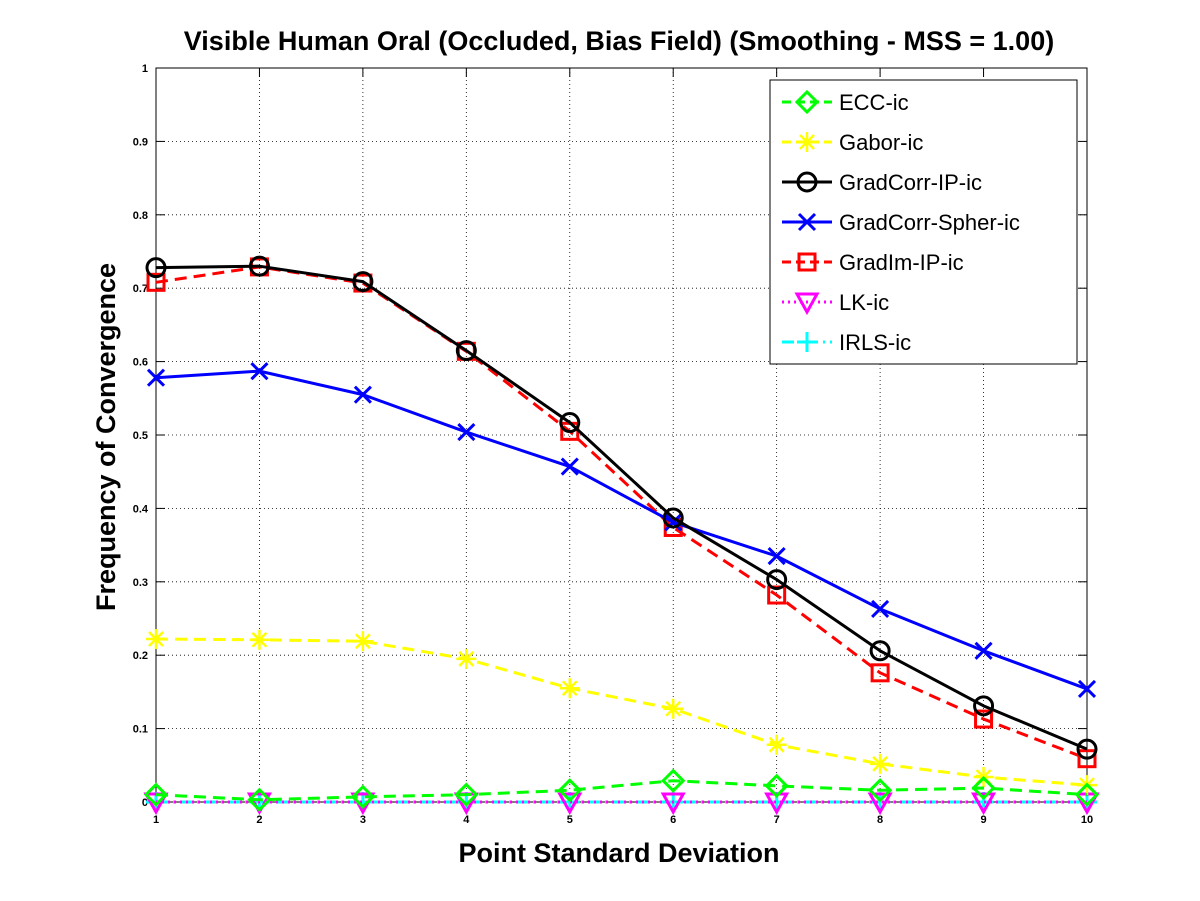 This screenshot has height=901, width=1200. What do you see at coordinates (140, 289) in the screenshot?
I see `y-tick-label: 0.7` at bounding box center [140, 289].